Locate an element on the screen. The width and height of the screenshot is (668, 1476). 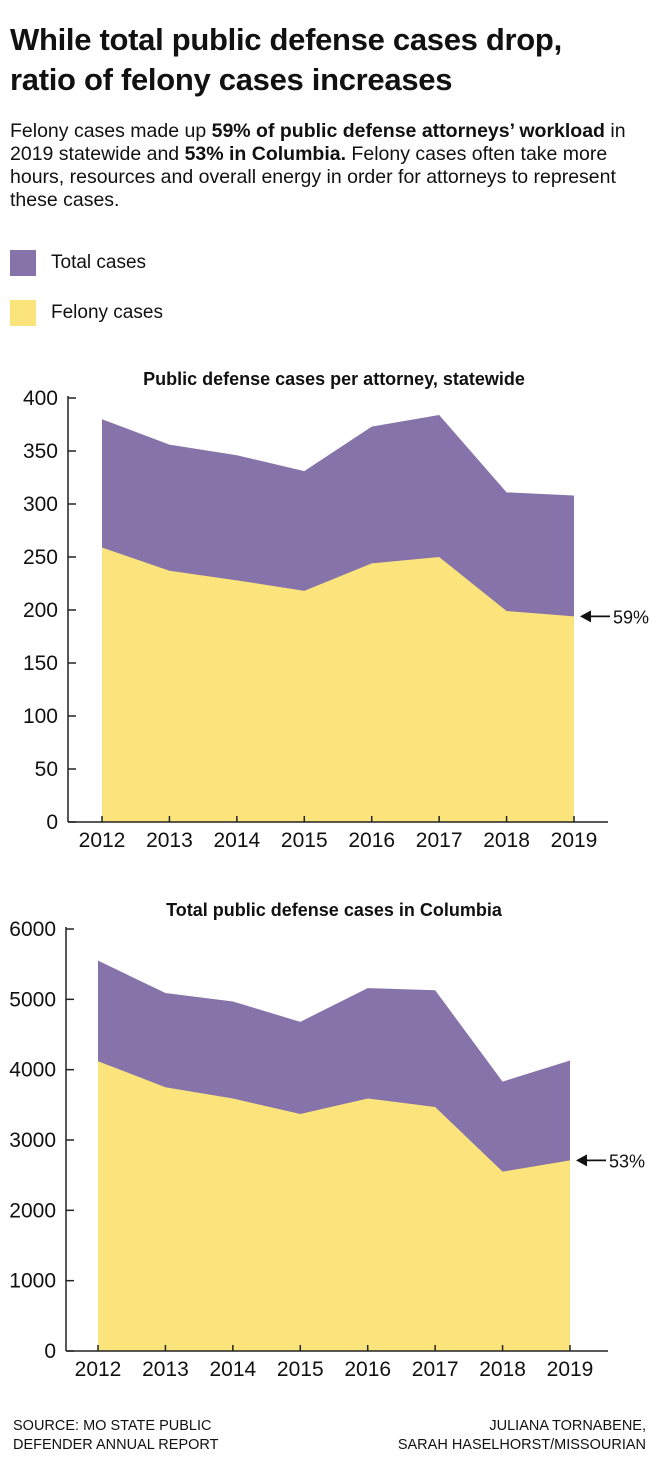
y-tick-label: 4000 is located at coordinates (32, 1070).